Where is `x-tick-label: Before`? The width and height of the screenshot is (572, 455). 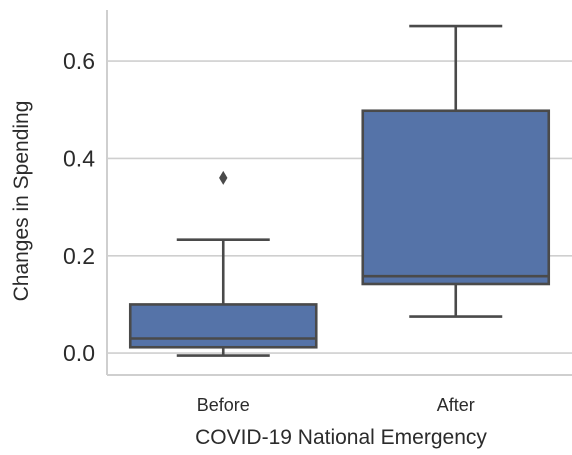 x-tick-label: Before is located at coordinates (223, 405).